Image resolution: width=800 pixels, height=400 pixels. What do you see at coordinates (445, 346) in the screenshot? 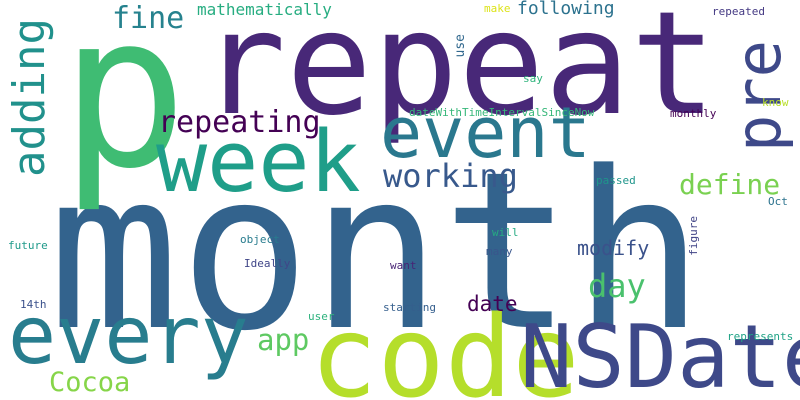
I see `word-code: code` at bounding box center [445, 346].